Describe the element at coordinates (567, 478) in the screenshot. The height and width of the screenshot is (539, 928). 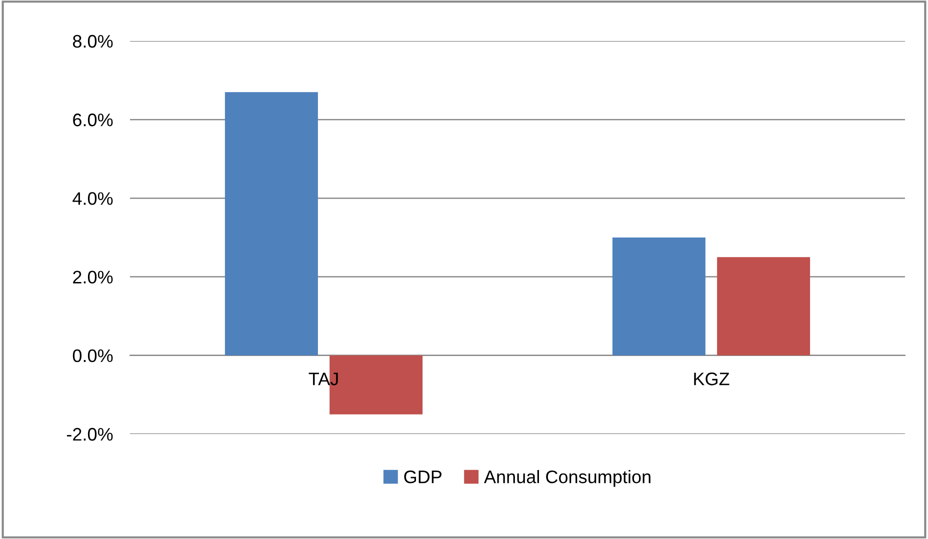
I see `legend-label: Annual Consumption` at that location.